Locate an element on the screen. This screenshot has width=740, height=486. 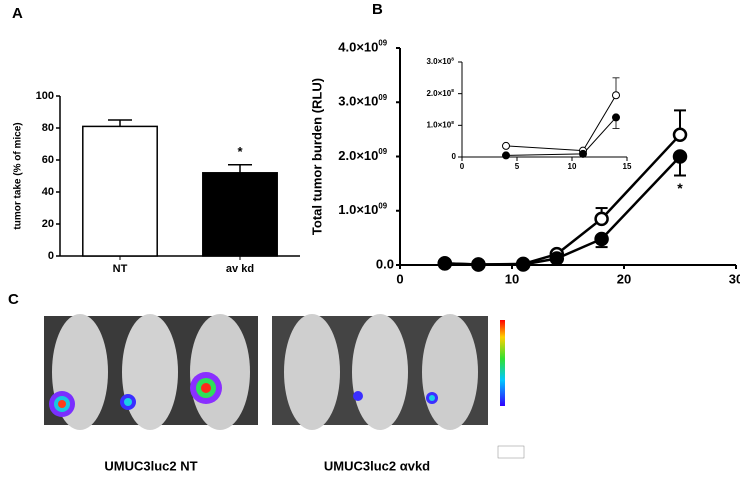
panel-label: C is located at coordinates (13, 299).